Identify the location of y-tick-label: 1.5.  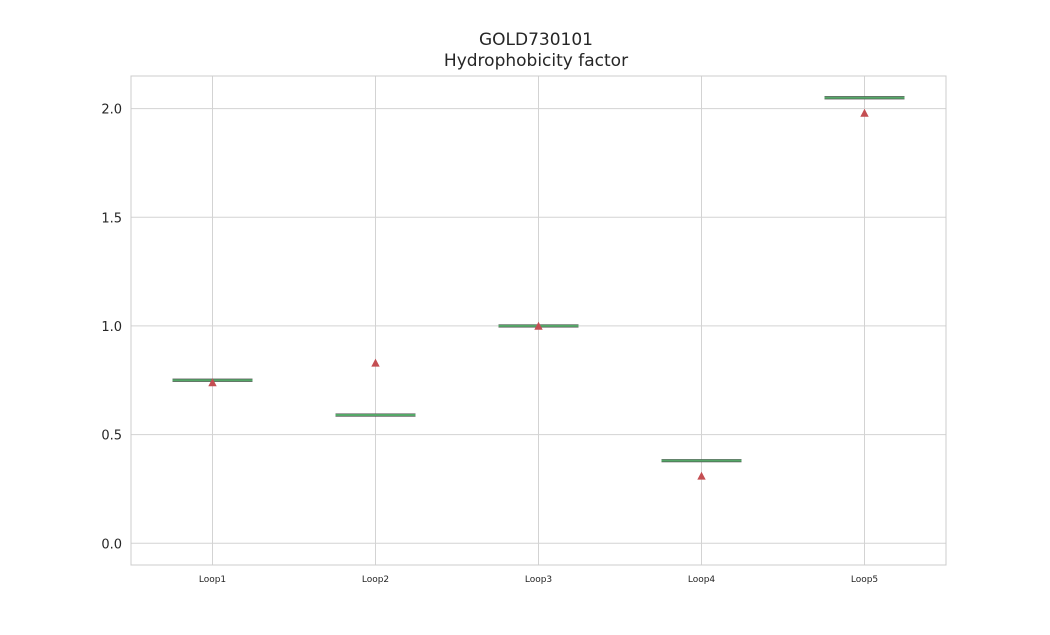
(111, 218).